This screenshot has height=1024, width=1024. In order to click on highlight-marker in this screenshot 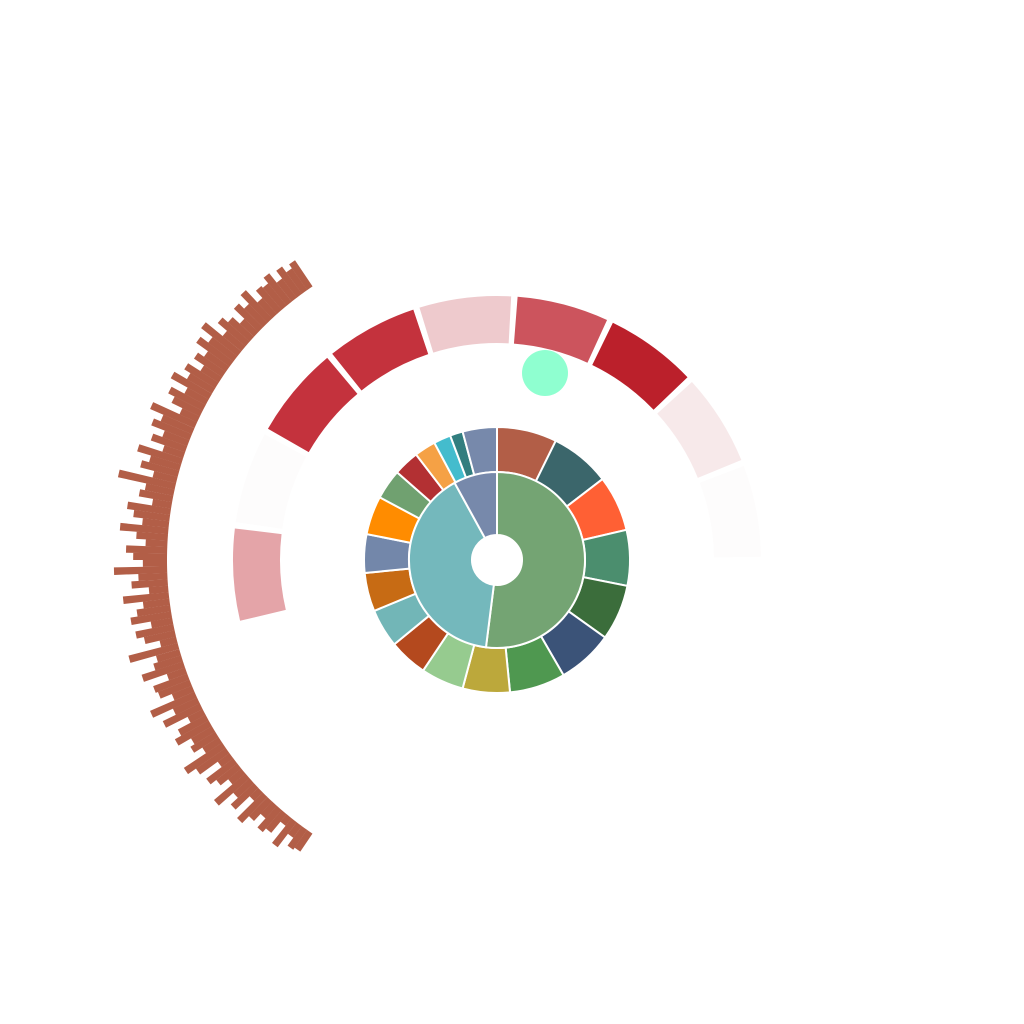, I will do `click(545, 373)`.